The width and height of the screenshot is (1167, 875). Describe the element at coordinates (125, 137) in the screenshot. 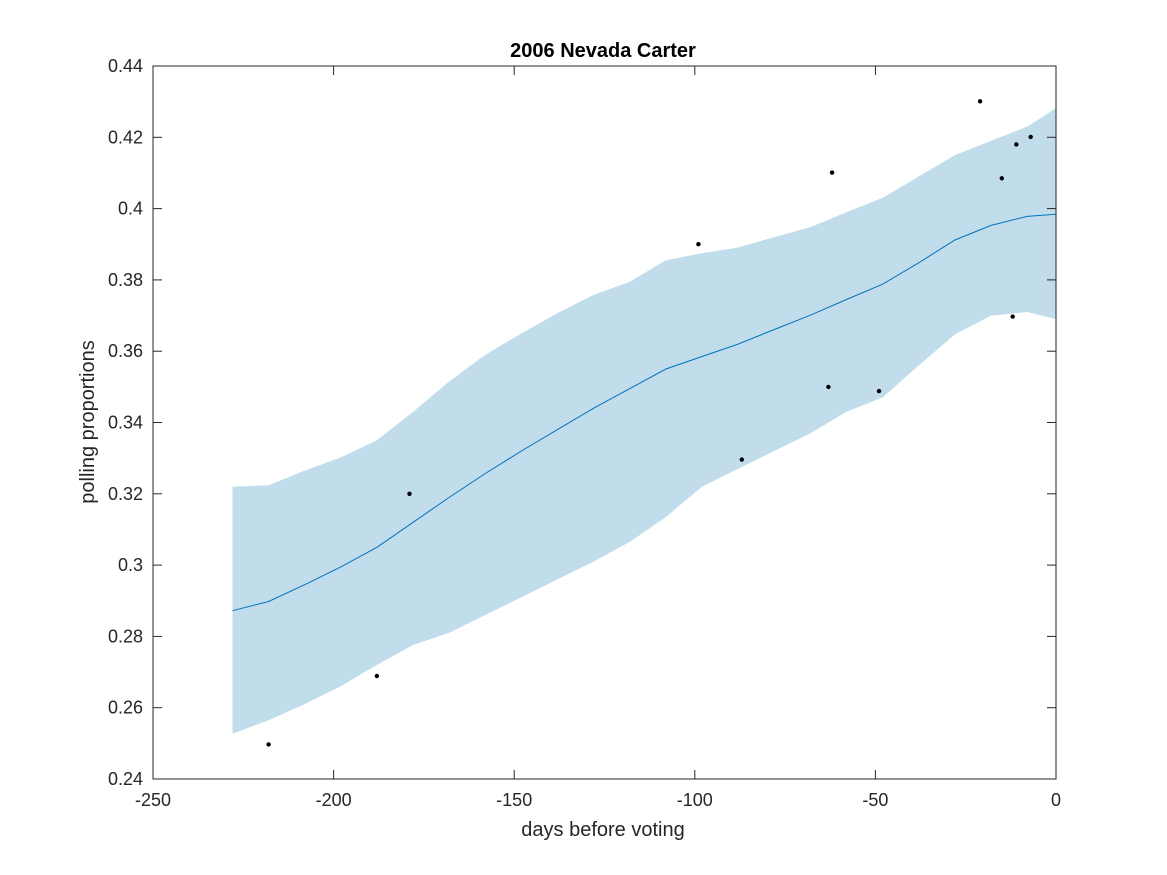

I see `y-tick-label: 0.42` at that location.